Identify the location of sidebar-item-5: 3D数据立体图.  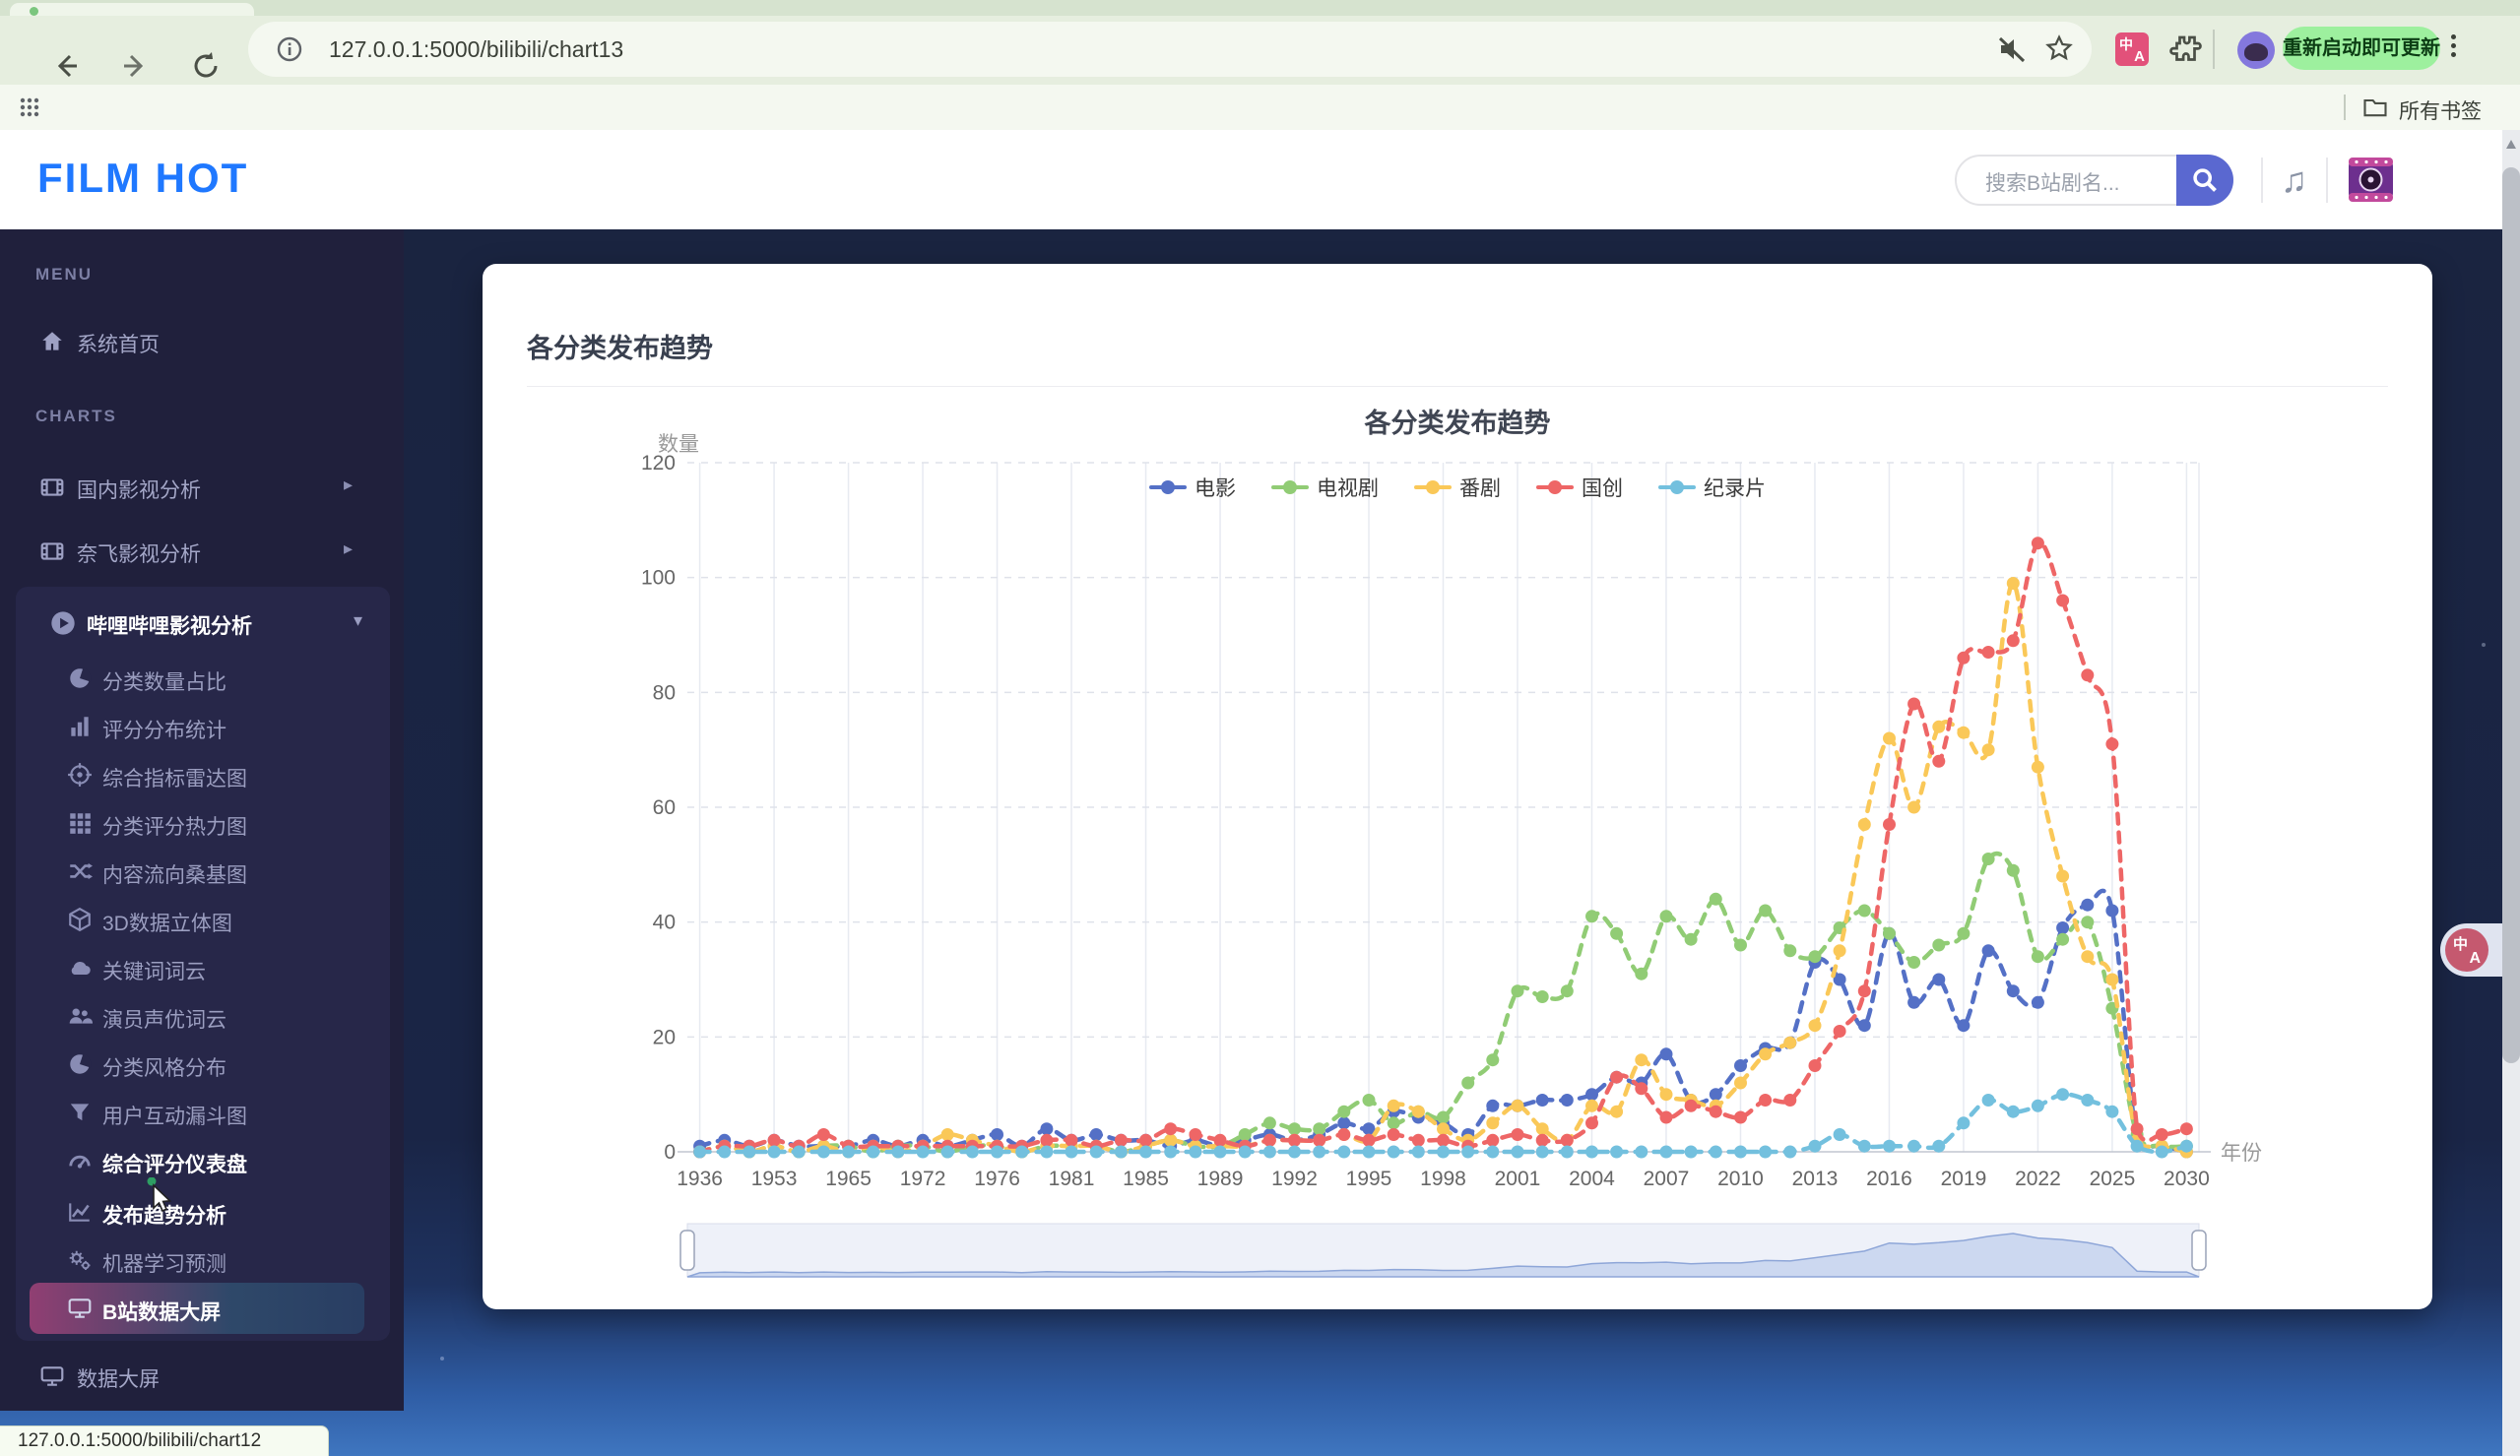
(203, 920).